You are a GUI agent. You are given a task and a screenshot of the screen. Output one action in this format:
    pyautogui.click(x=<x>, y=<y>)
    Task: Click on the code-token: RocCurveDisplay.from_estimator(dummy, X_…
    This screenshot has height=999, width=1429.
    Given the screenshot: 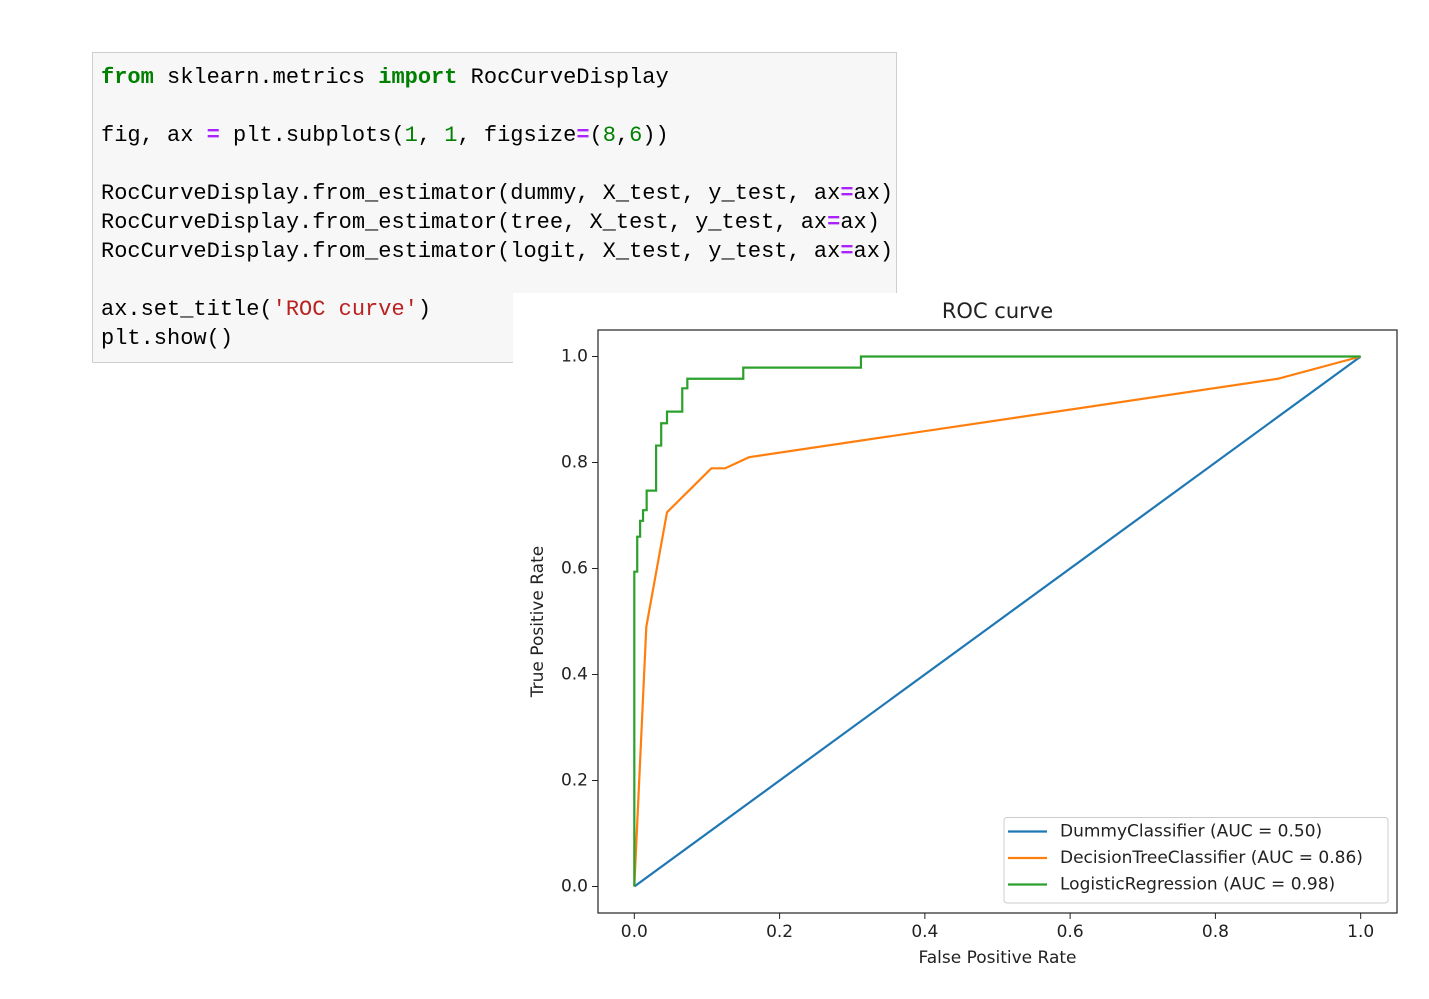 What is the action you would take?
    pyautogui.click(x=471, y=193)
    